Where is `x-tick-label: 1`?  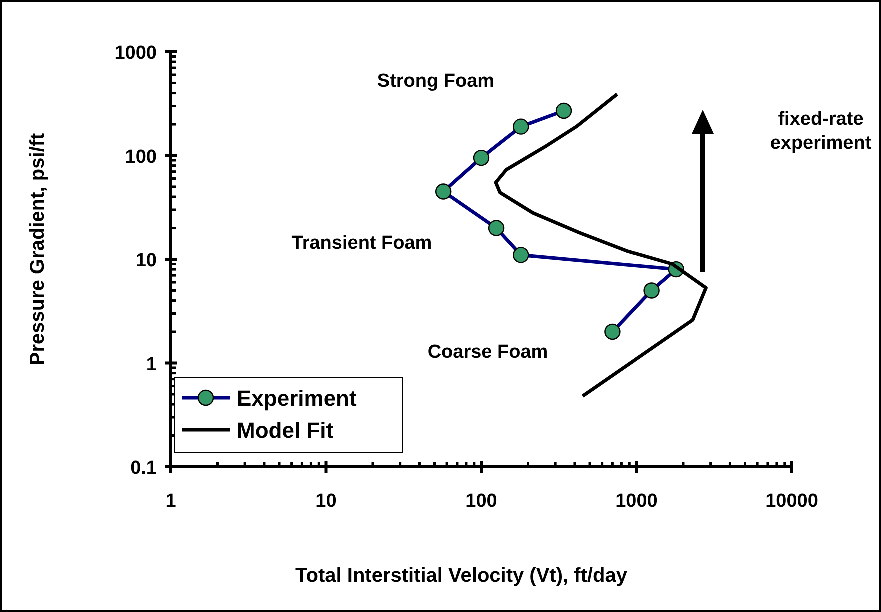
x-tick-label: 1 is located at coordinates (171, 501).